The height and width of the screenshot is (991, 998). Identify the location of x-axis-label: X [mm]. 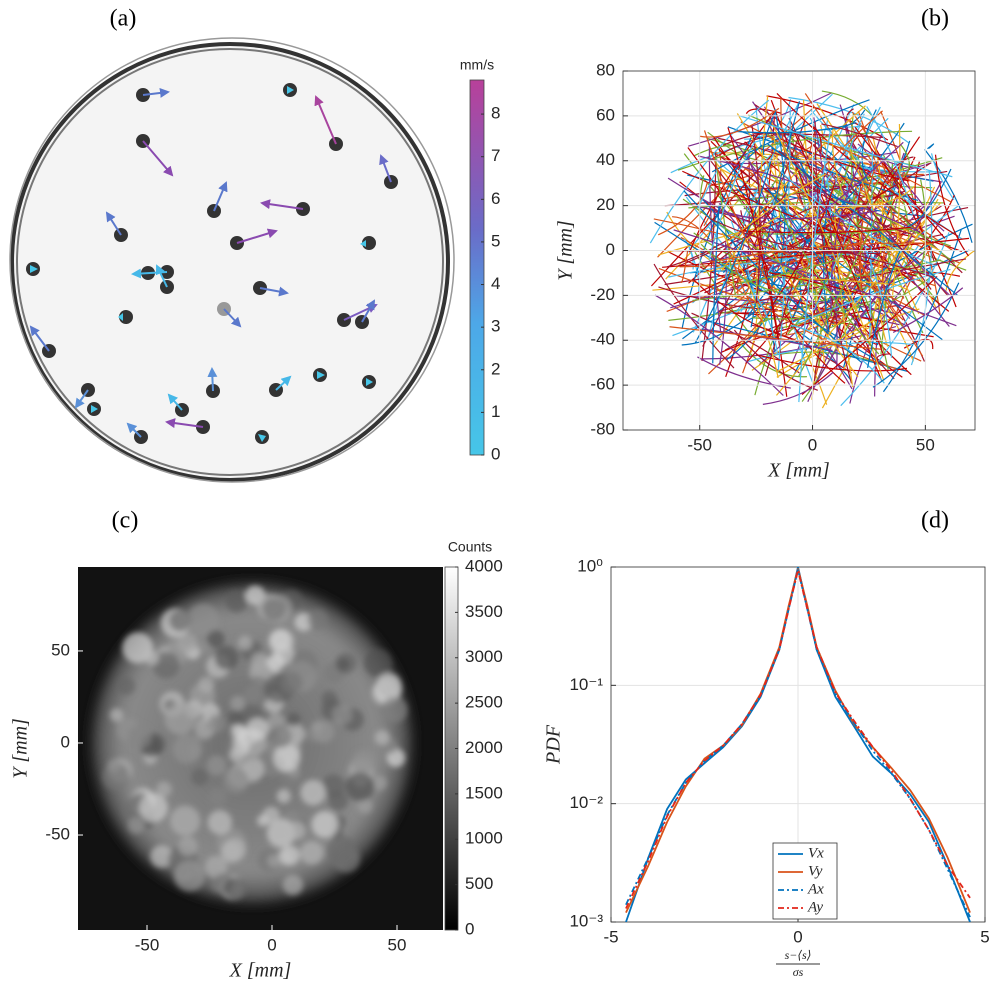
(798, 471).